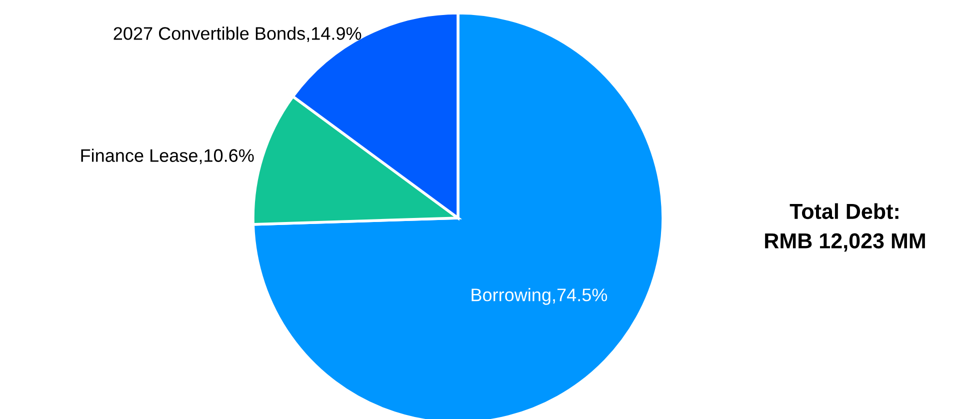 This screenshot has width=957, height=419. What do you see at coordinates (238, 34) in the screenshot?
I see `slice-label: 2027 Convertible Bonds,14.9%` at bounding box center [238, 34].